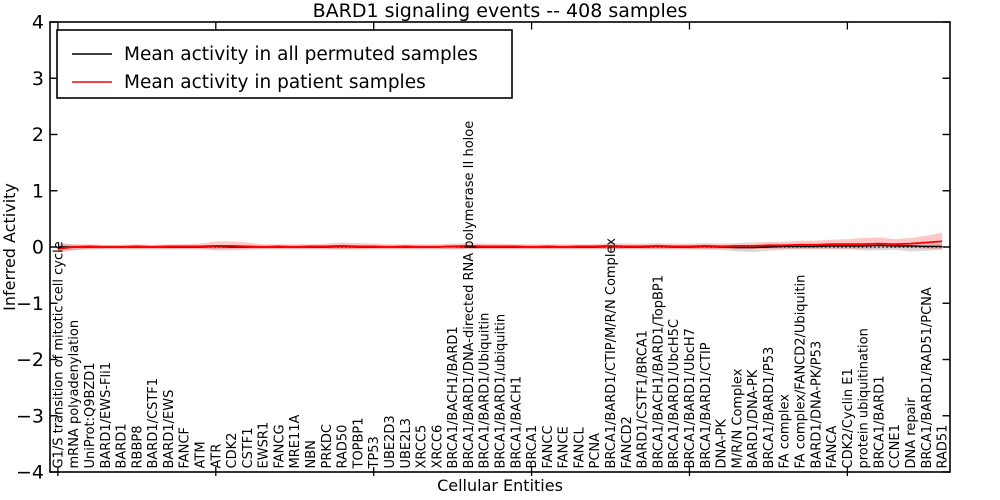  What do you see at coordinates (38, 79) in the screenshot?
I see `y-tick-label: 3` at bounding box center [38, 79].